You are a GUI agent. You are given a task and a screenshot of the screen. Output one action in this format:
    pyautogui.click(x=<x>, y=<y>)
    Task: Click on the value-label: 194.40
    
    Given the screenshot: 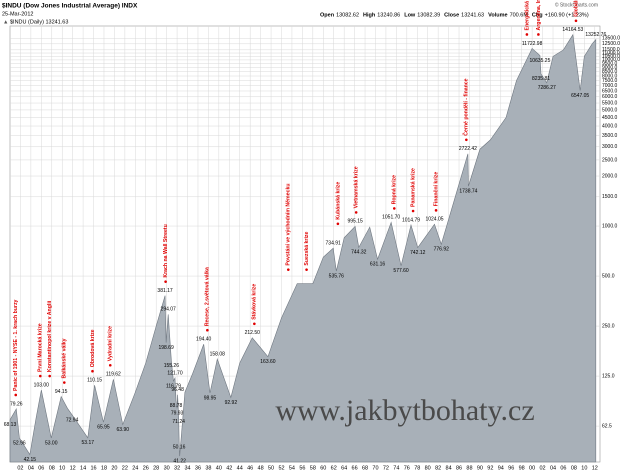 What is the action you would take?
    pyautogui.click(x=204, y=340)
    